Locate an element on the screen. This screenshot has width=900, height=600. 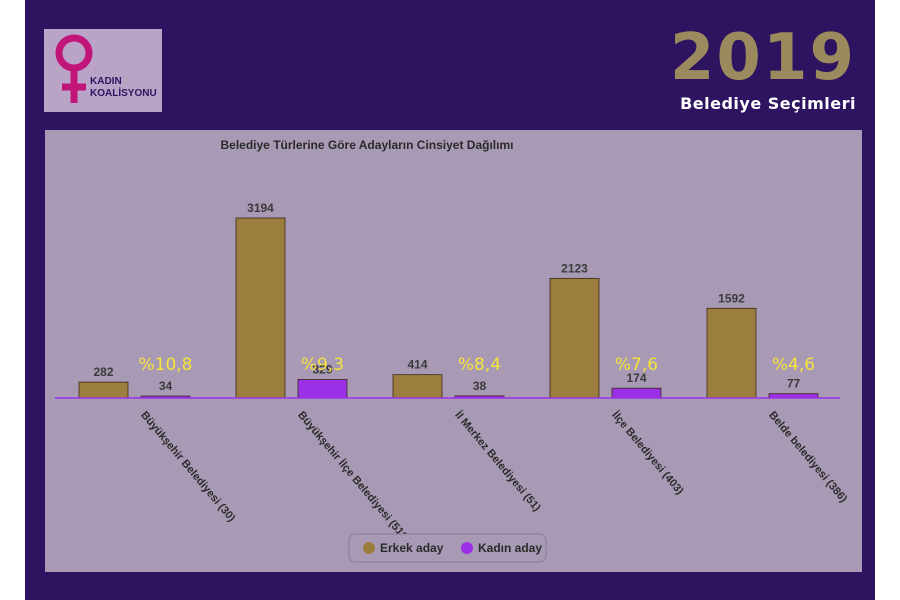
percent-annotation: %7,6 is located at coordinates (636, 365).